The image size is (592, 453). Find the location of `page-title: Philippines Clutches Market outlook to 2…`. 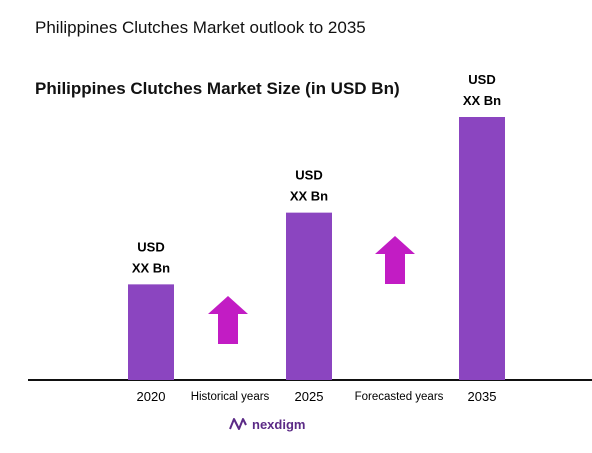

page-title: Philippines Clutches Market outlook to 2… is located at coordinates (200, 27).